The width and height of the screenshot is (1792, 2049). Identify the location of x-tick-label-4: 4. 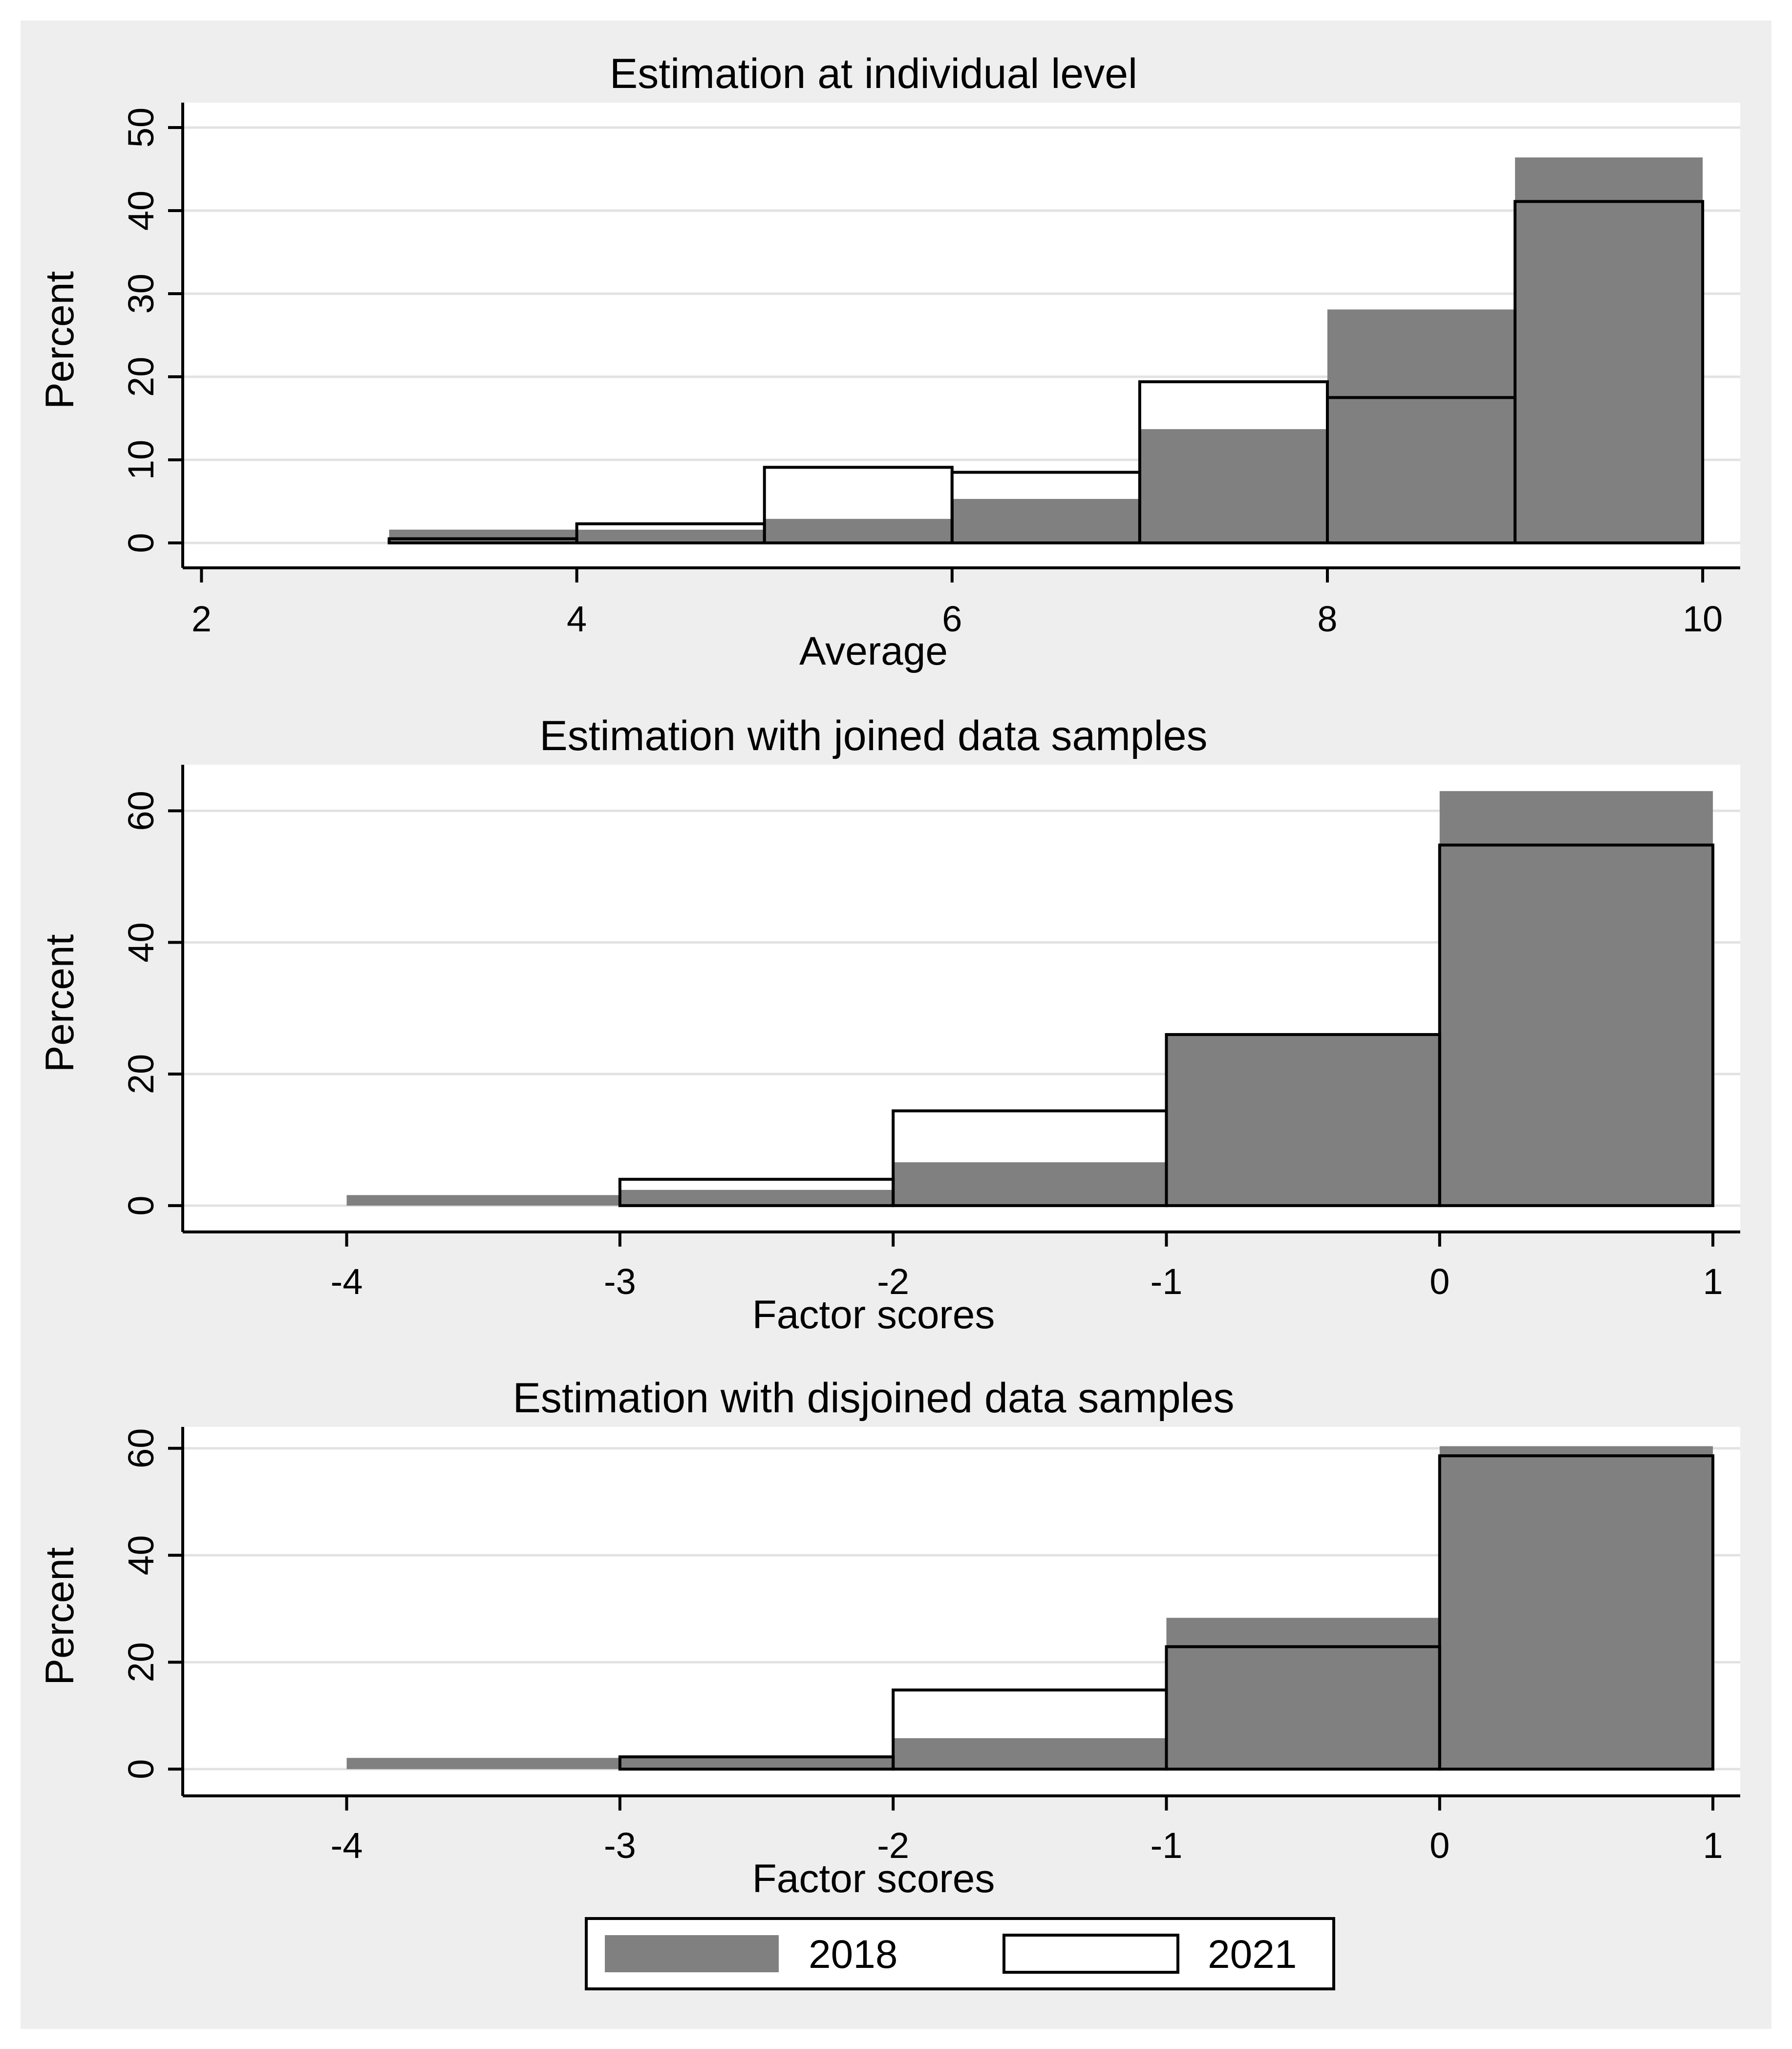
(577, 619).